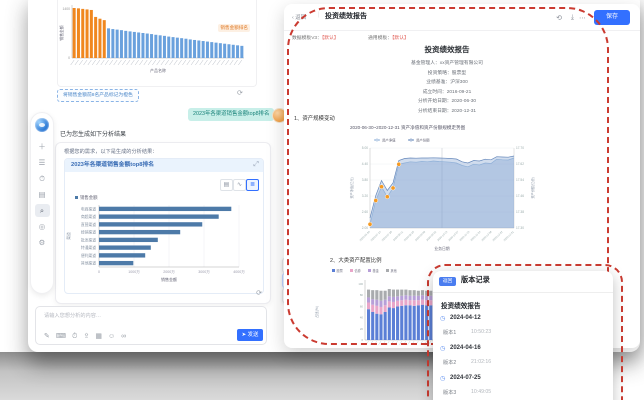  What do you see at coordinates (226, 185) in the screenshot?
I see `table-view-button: ▤` at bounding box center [226, 185].